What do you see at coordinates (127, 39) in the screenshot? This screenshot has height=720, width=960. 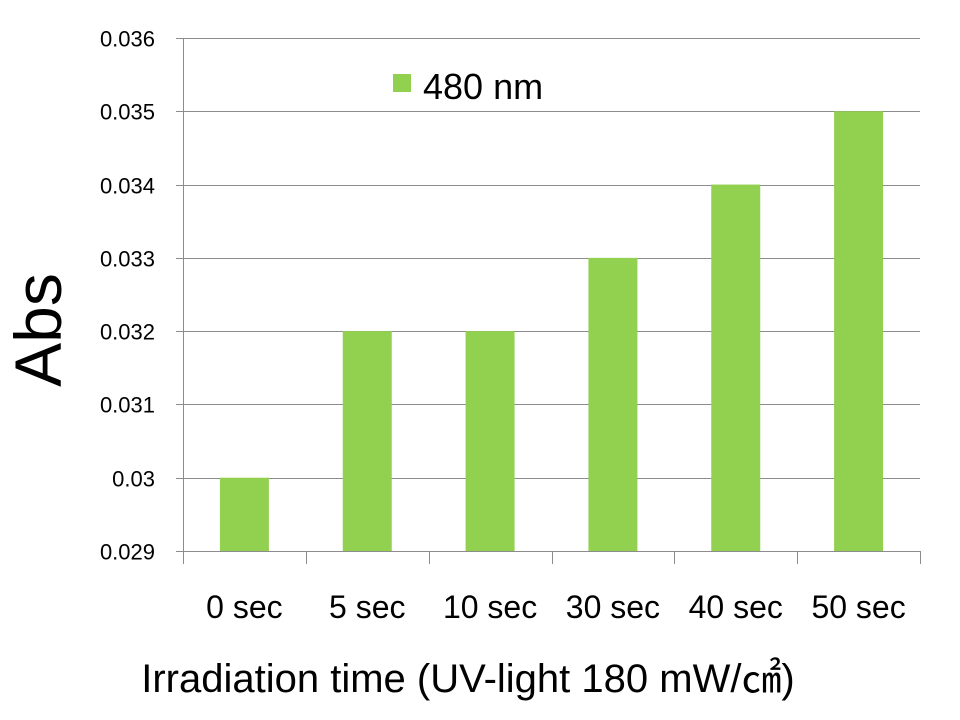 I see `y-tick-label: 0.036` at bounding box center [127, 39].